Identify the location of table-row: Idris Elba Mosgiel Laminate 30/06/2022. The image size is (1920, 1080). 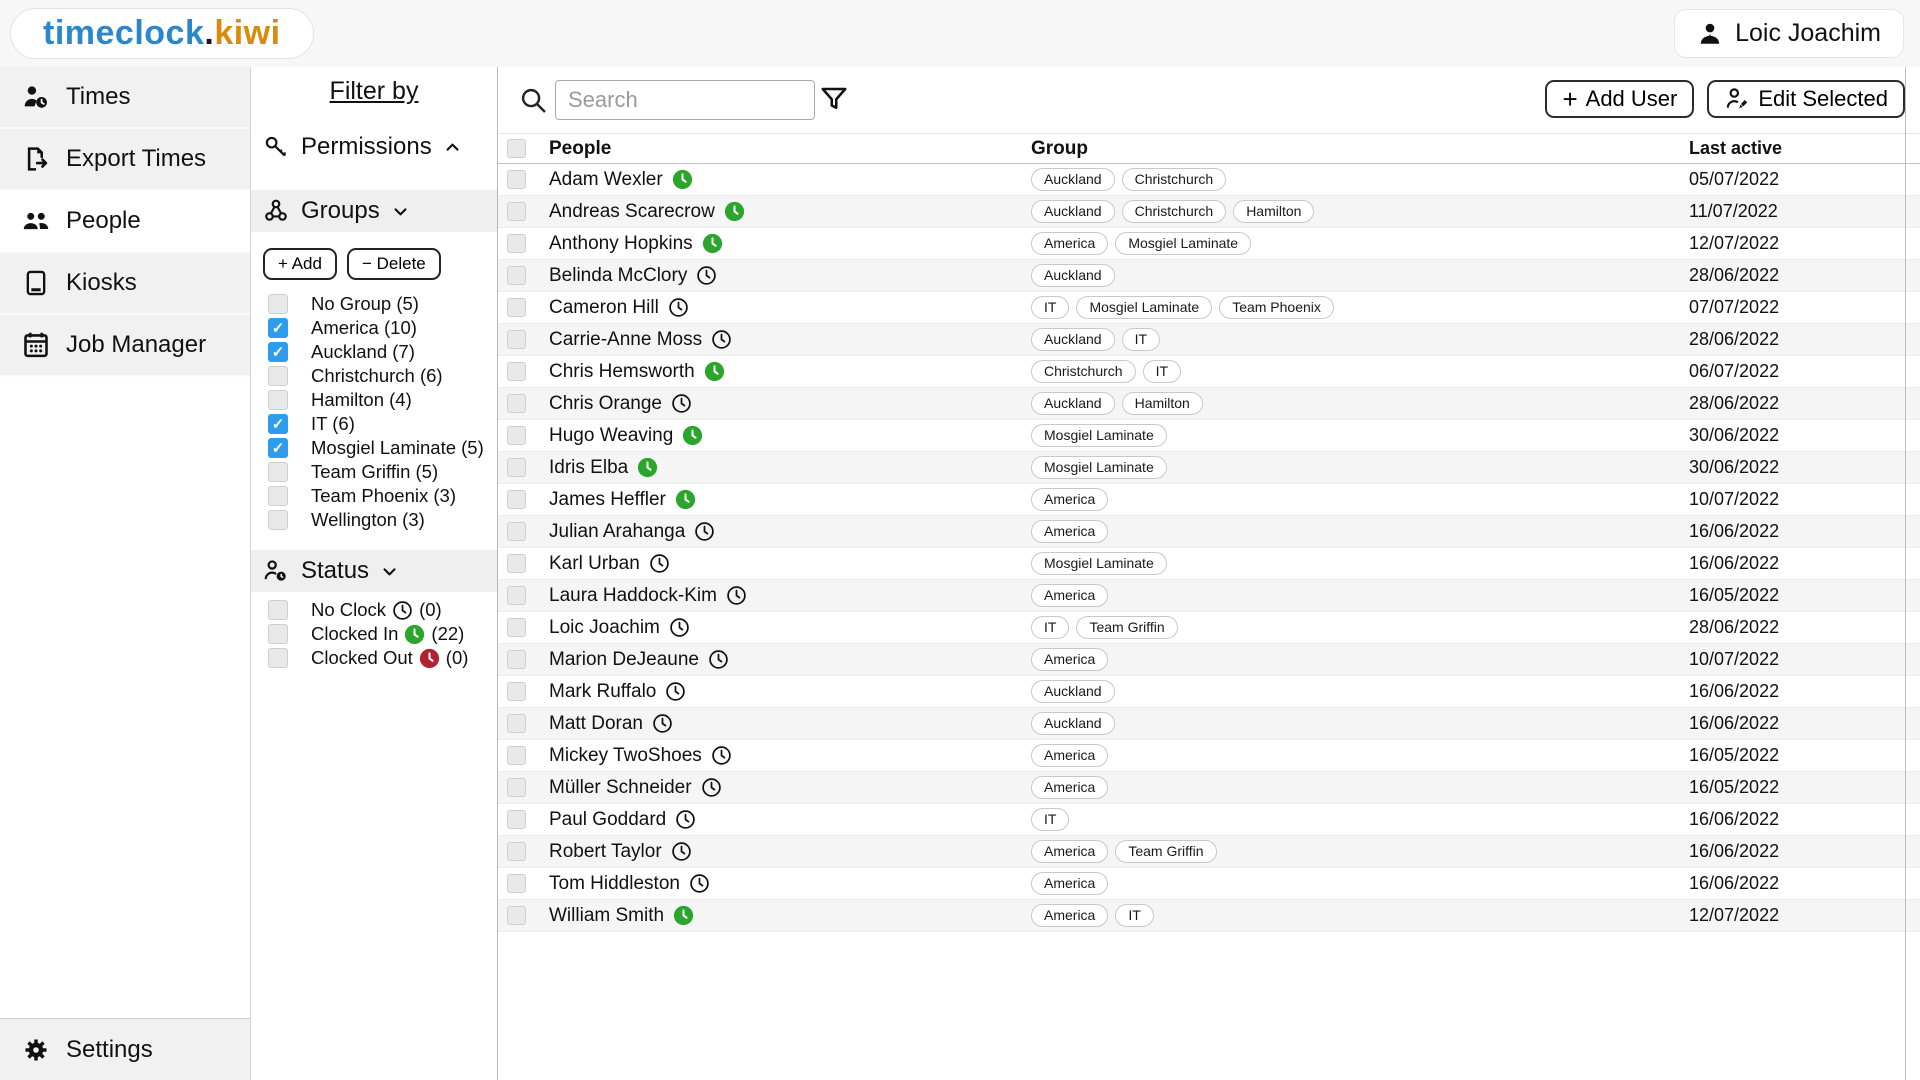
(1209, 468).